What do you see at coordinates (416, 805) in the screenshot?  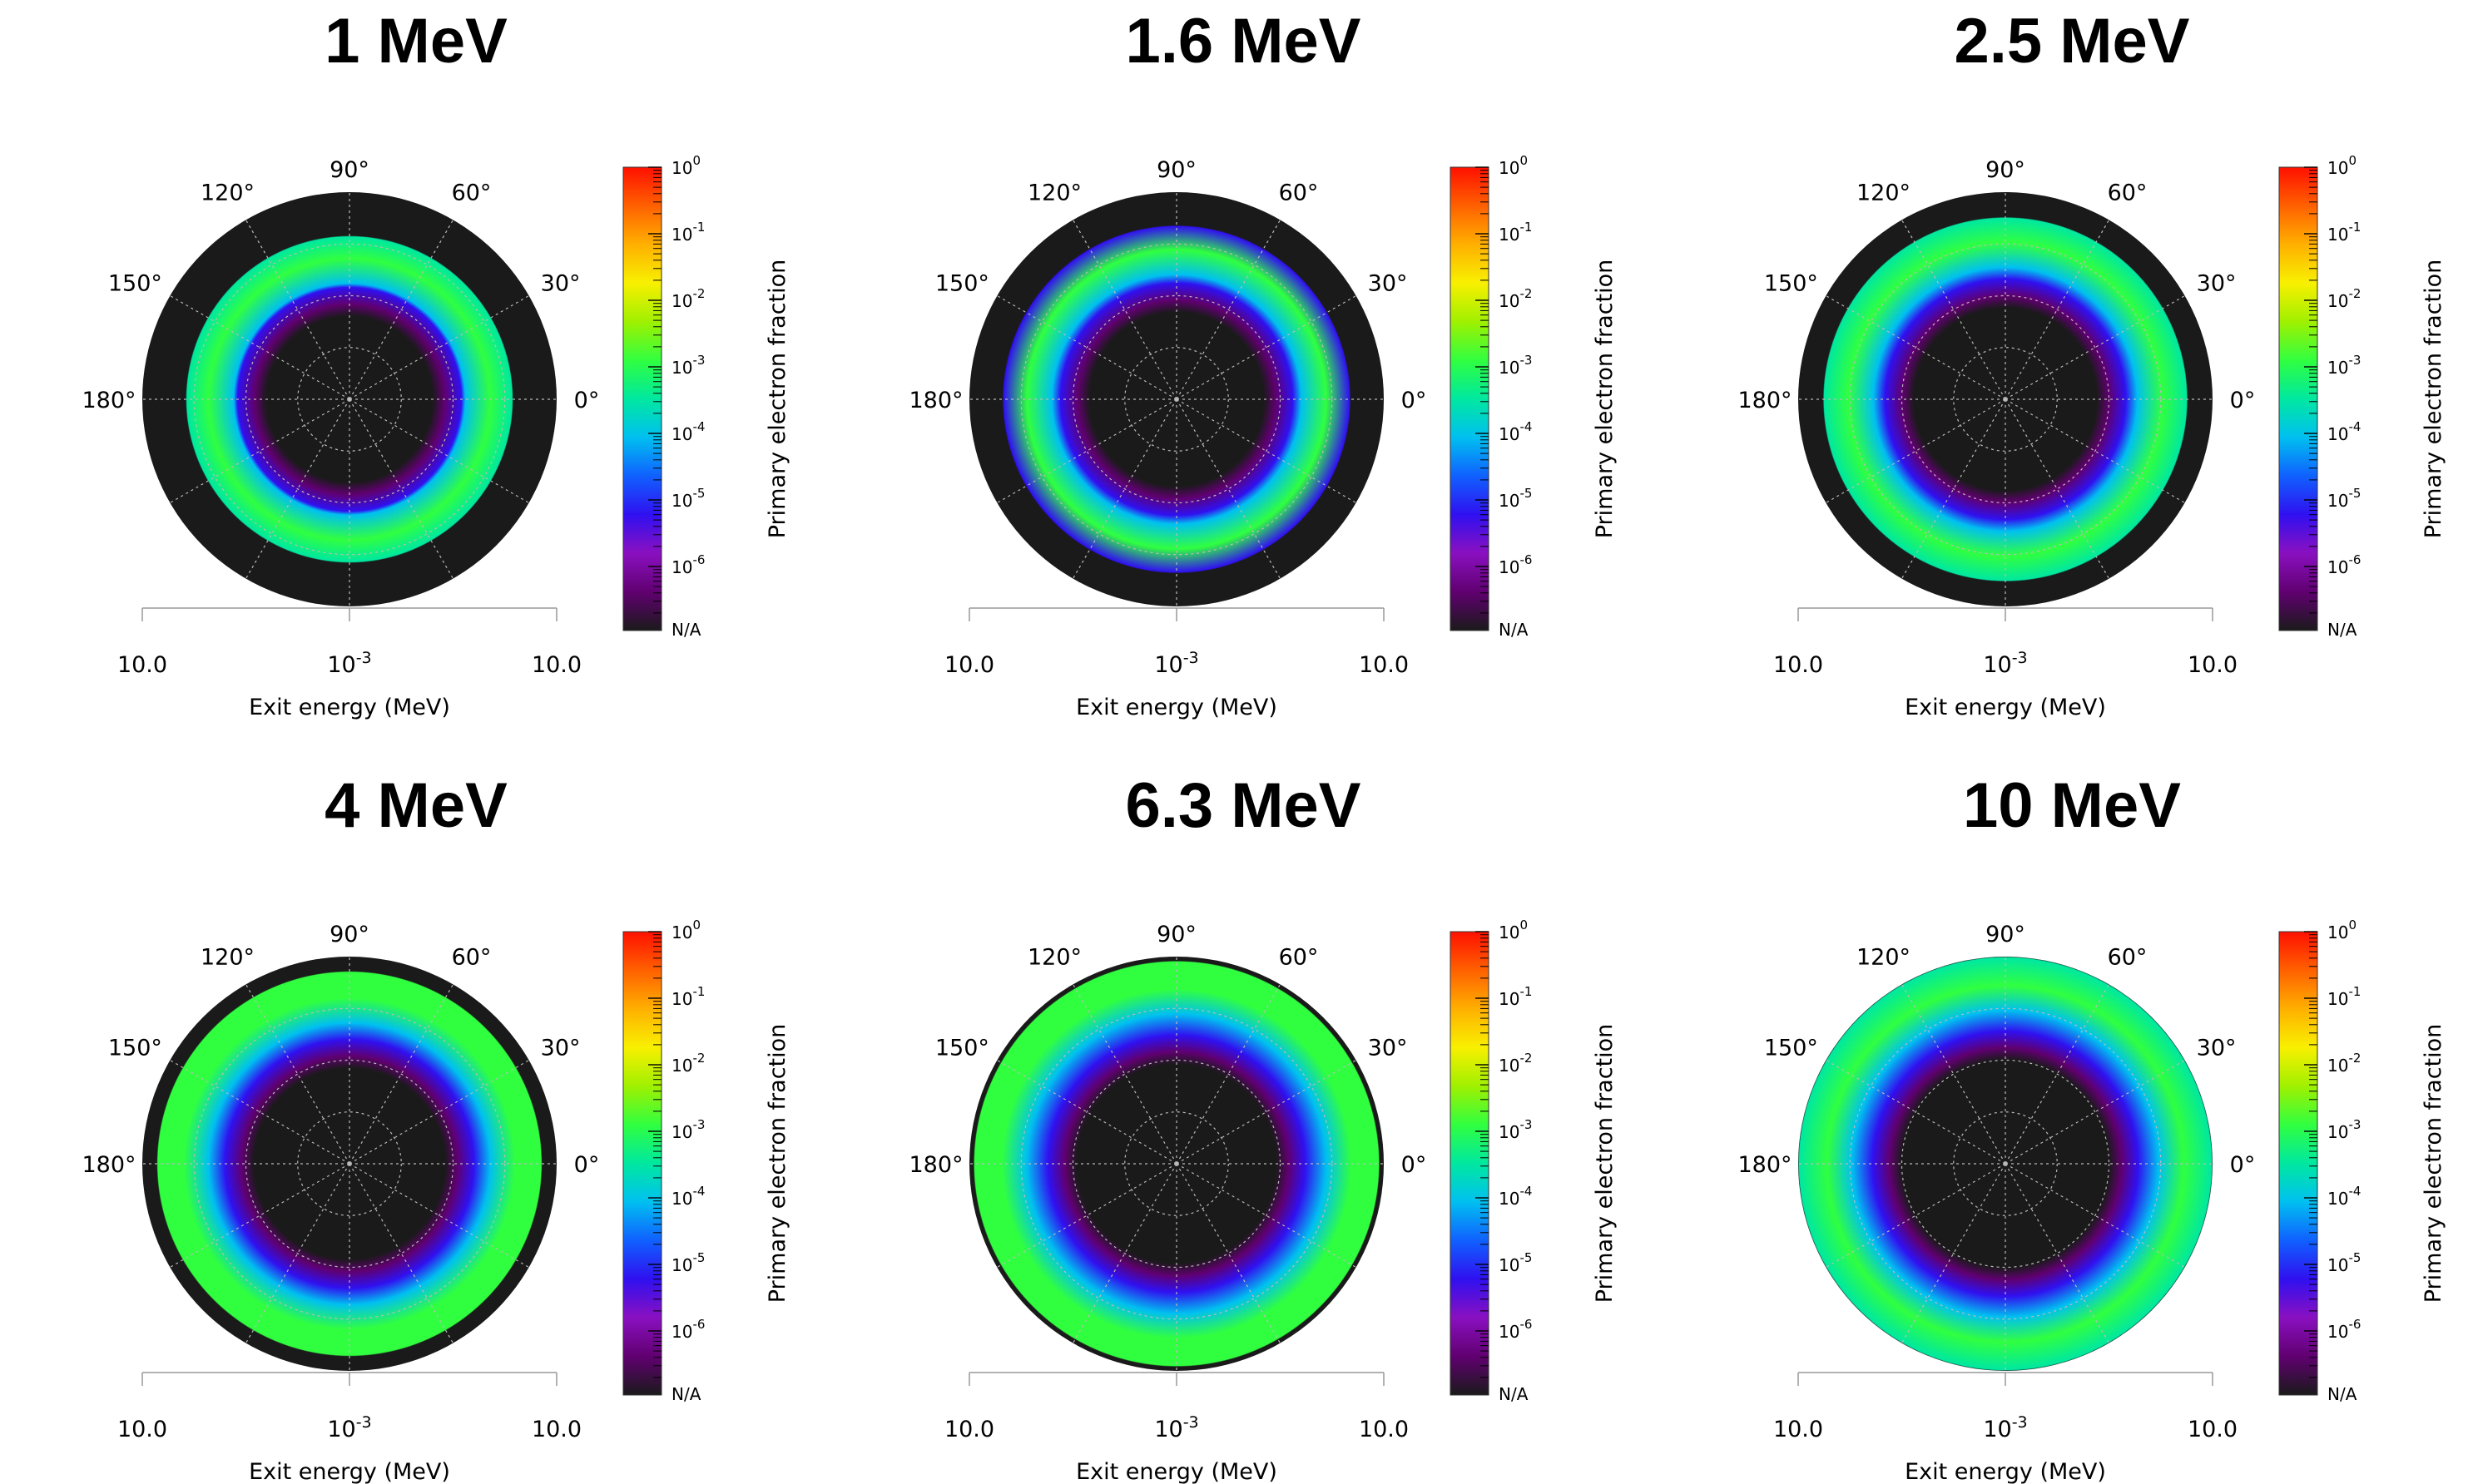 I see `panel-title: 4 MeV` at bounding box center [416, 805].